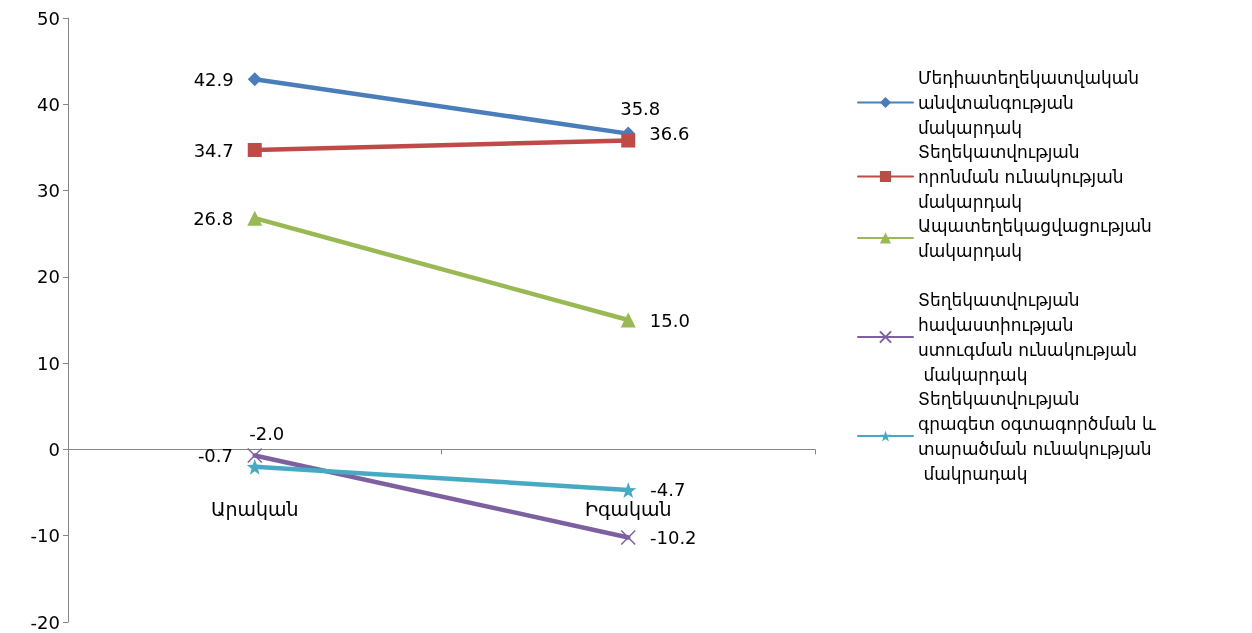  What do you see at coordinates (48, 18) in the screenshot?
I see `y-tick-label: 50` at bounding box center [48, 18].